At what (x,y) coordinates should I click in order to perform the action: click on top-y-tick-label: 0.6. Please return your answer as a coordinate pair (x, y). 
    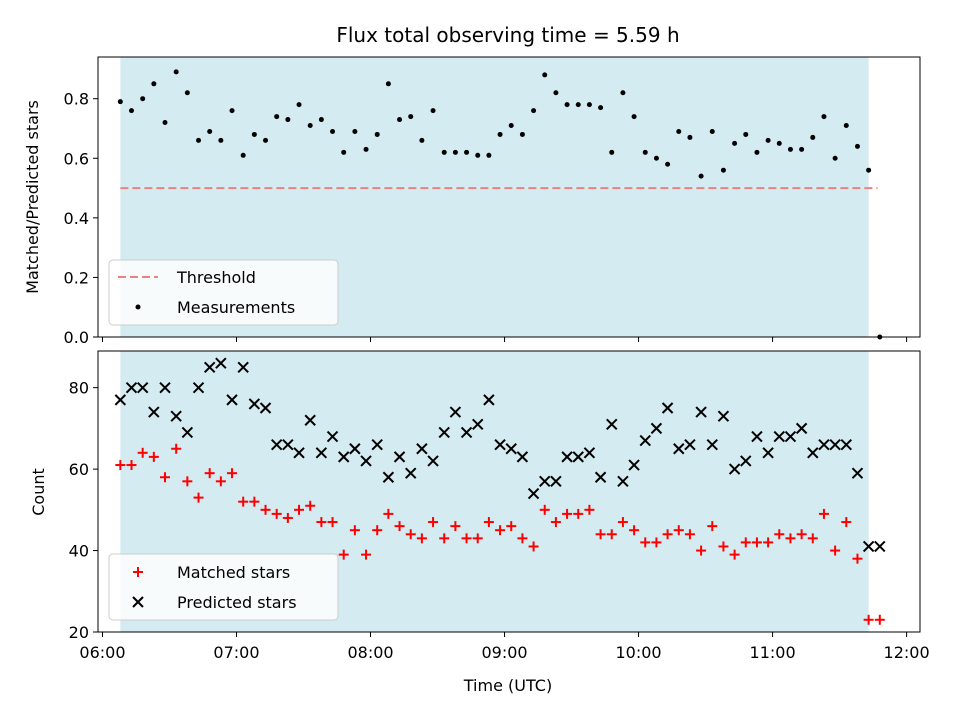
    Looking at the image, I should click on (76, 158).